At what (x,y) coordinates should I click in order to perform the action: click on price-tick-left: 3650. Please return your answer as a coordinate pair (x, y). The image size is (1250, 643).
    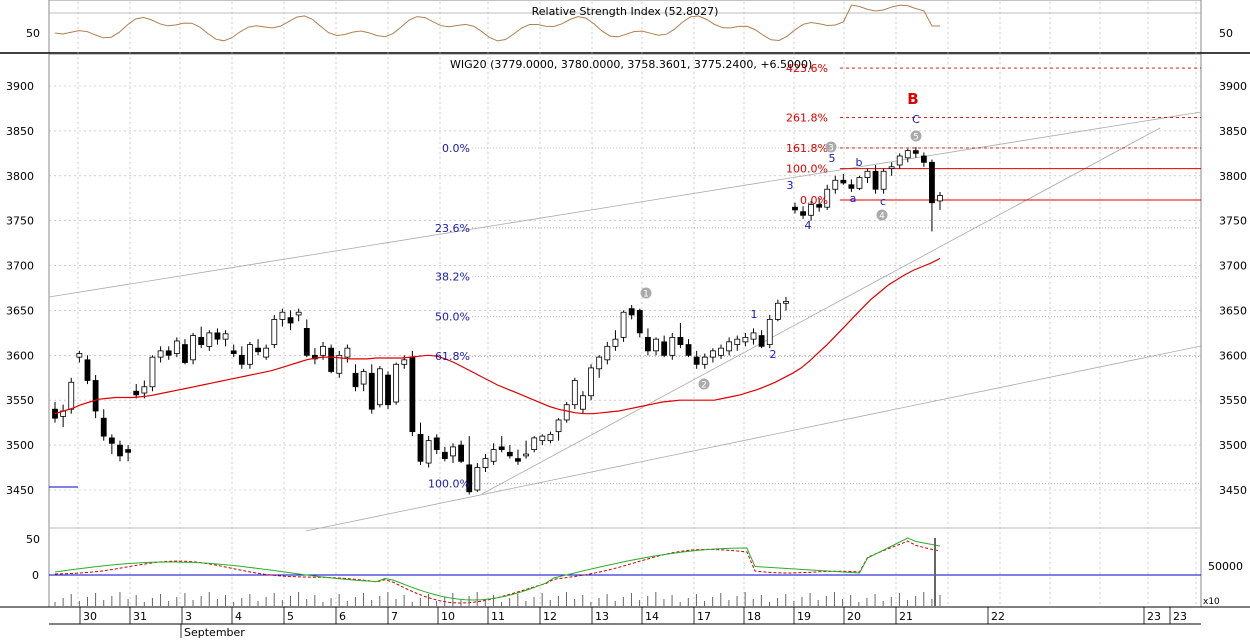
    Looking at the image, I should click on (20, 310).